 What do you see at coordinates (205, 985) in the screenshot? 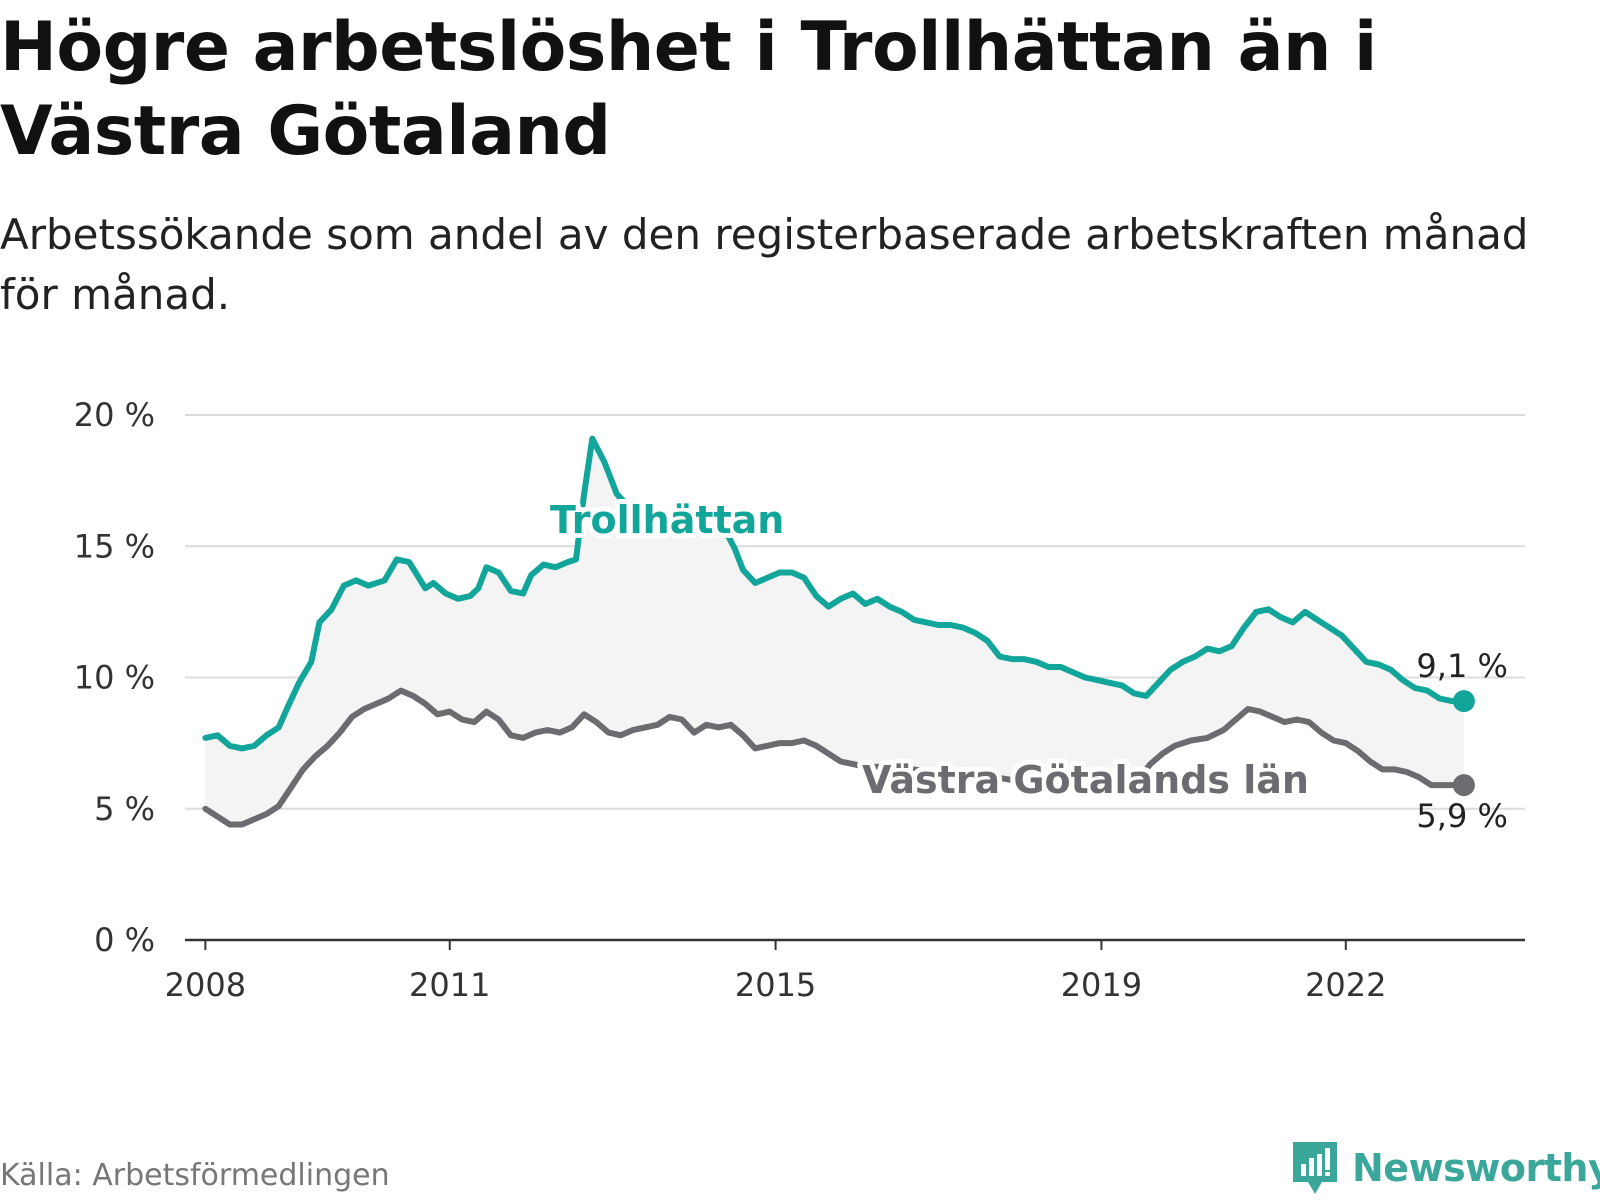
I see `x-tick-label: 2008` at bounding box center [205, 985].